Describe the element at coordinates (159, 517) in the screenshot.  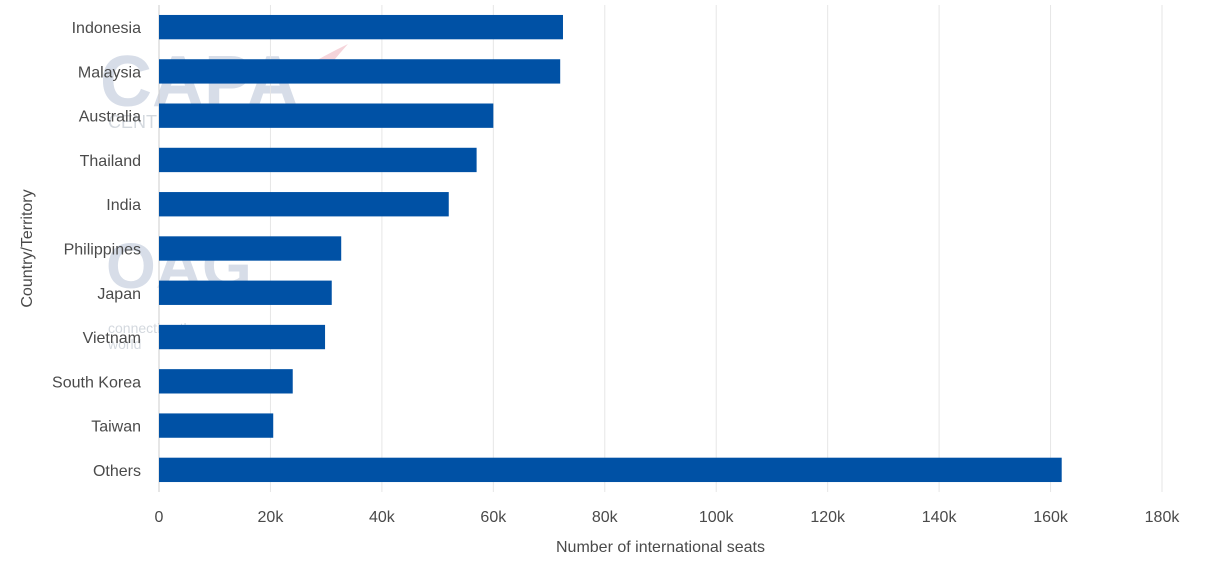
I see `x-tick-label: 0` at that location.